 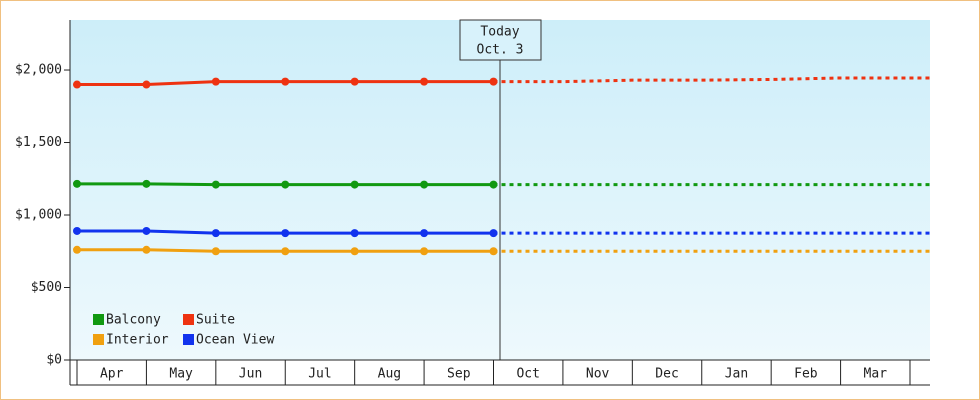 I want to click on x-tick-label: Jan, so click(x=736, y=374).